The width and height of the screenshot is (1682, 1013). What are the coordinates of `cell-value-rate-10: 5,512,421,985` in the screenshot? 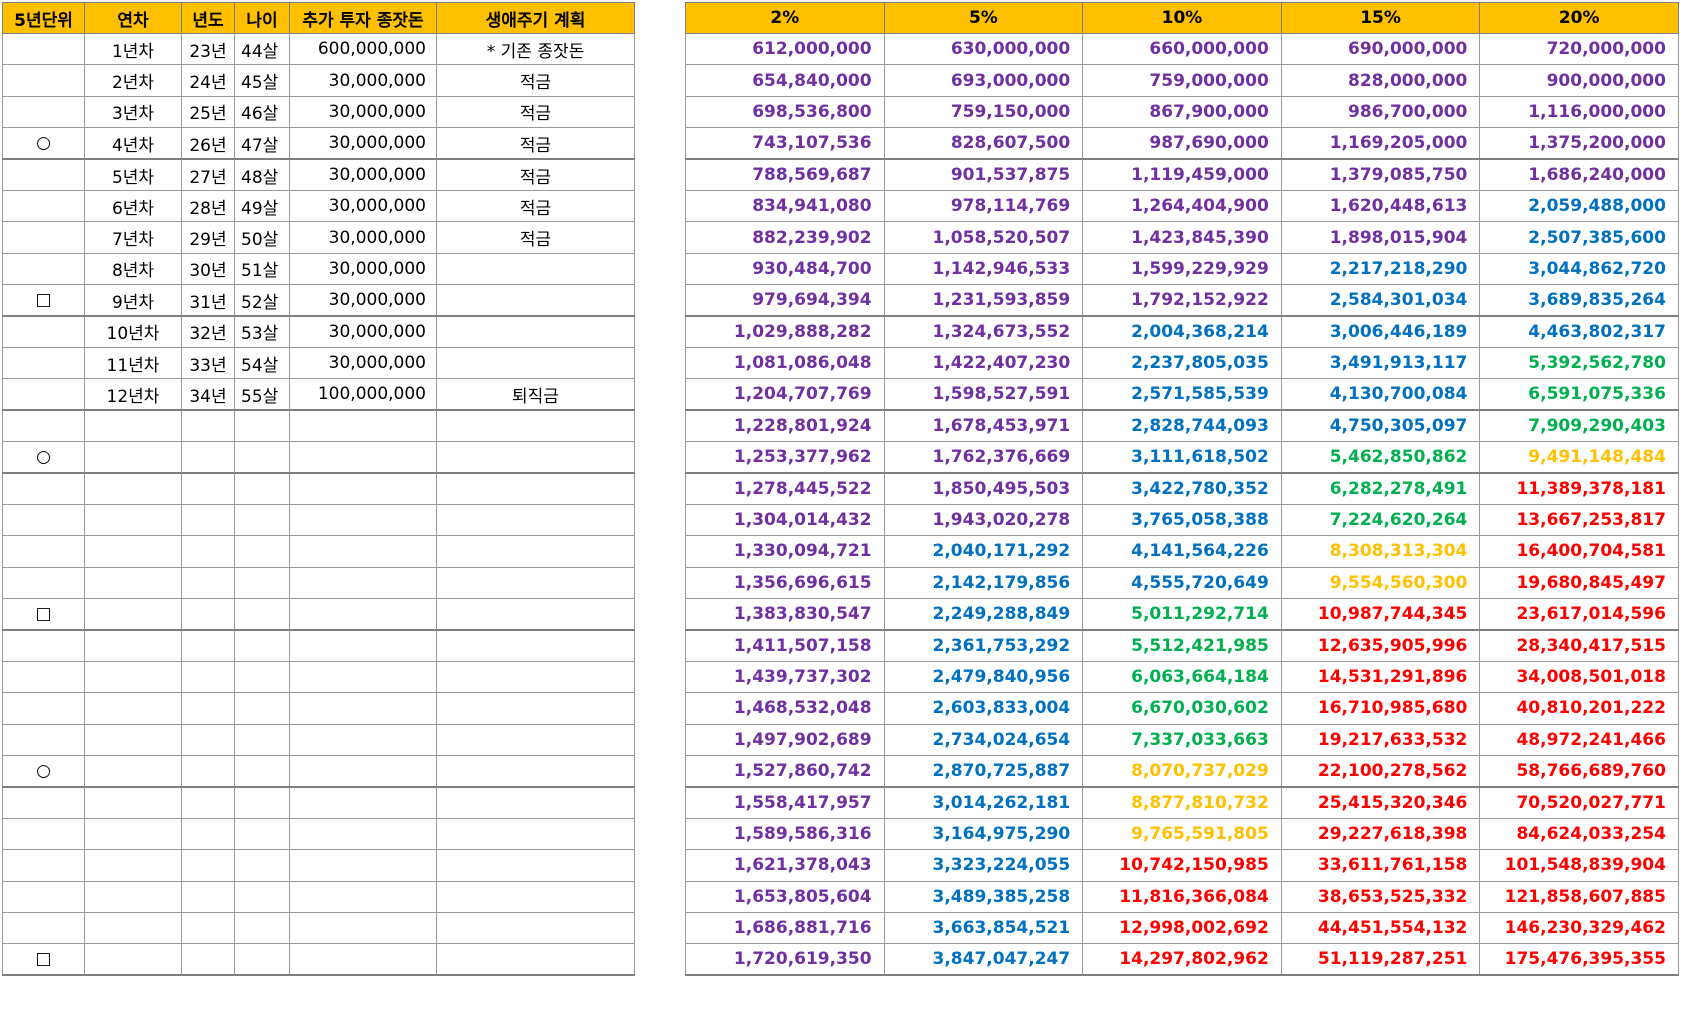 It's located at (1182, 645).